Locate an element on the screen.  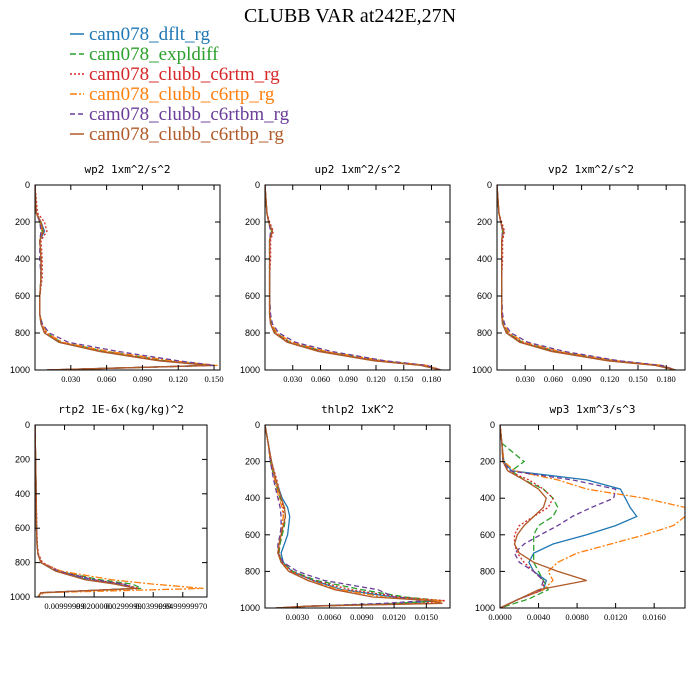
x-tick-label: 0.0120 is located at coordinates (615, 617).